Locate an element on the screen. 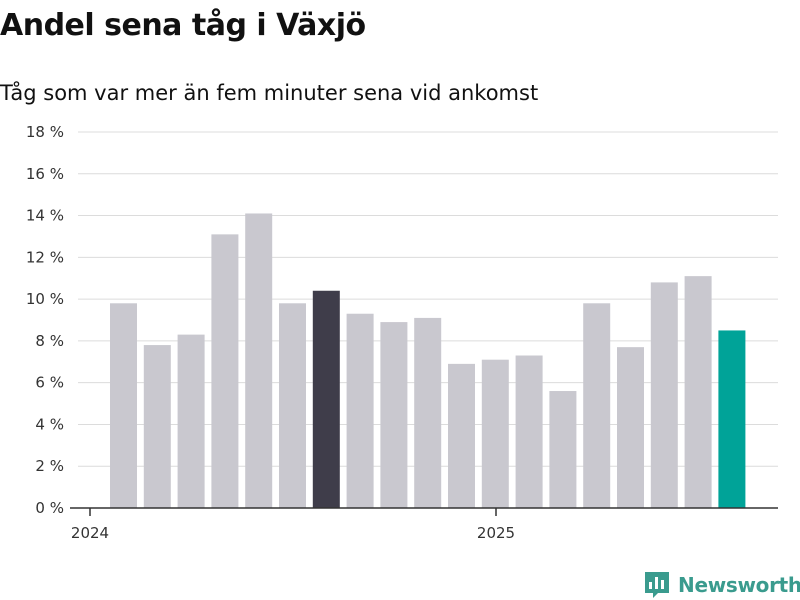  y-tick-label: 4 % is located at coordinates (49, 424).